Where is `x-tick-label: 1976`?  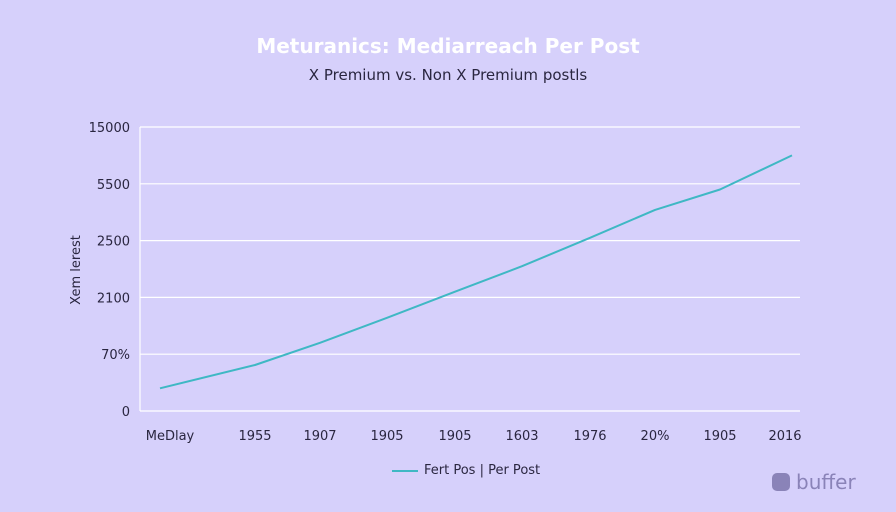 x-tick-label: 1976 is located at coordinates (589, 436).